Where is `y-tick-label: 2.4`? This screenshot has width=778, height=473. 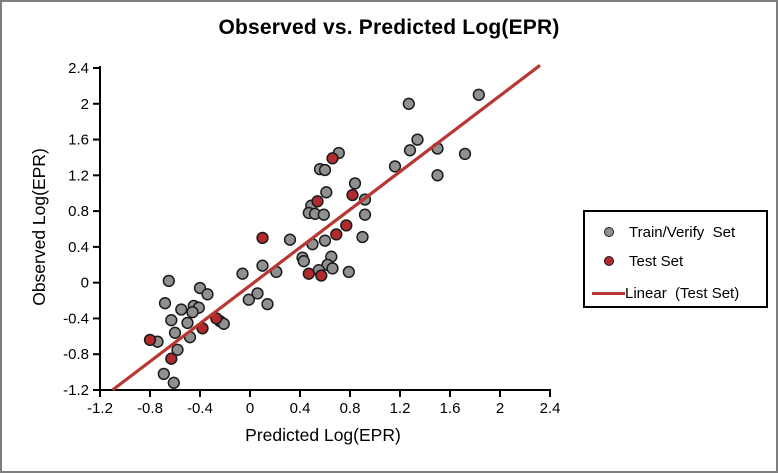
y-tick-label: 2.4 is located at coordinates (78, 68).